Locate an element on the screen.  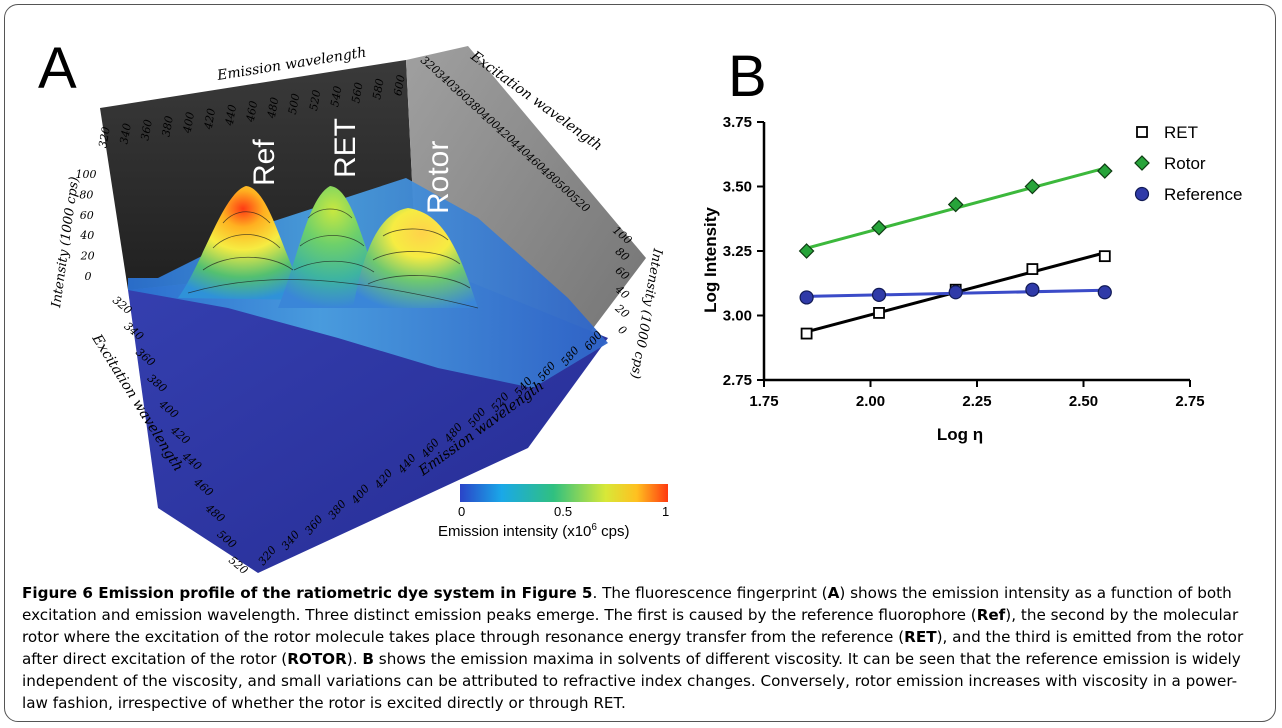
peak-ref is located at coordinates (243, 243).